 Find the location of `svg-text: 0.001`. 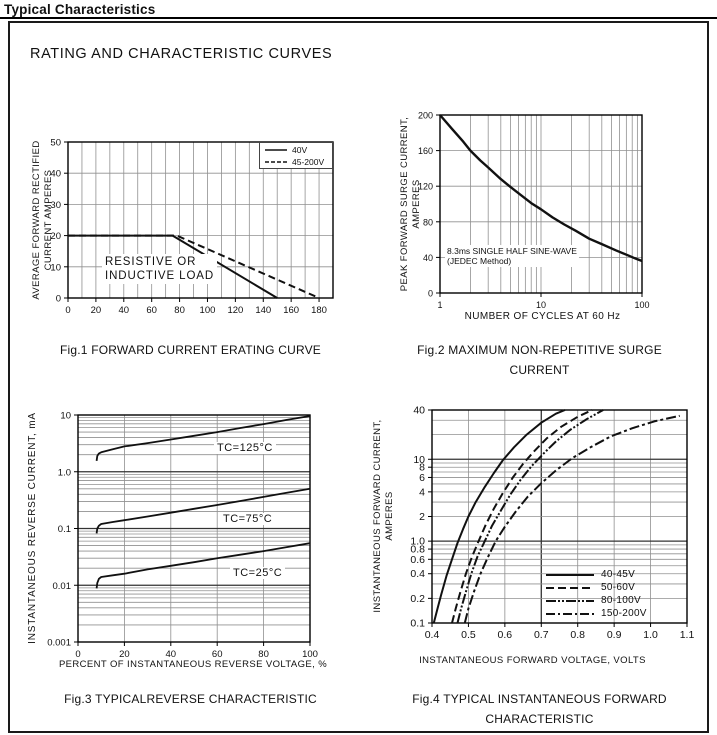

svg-text: 0.001 is located at coordinates (59, 643).